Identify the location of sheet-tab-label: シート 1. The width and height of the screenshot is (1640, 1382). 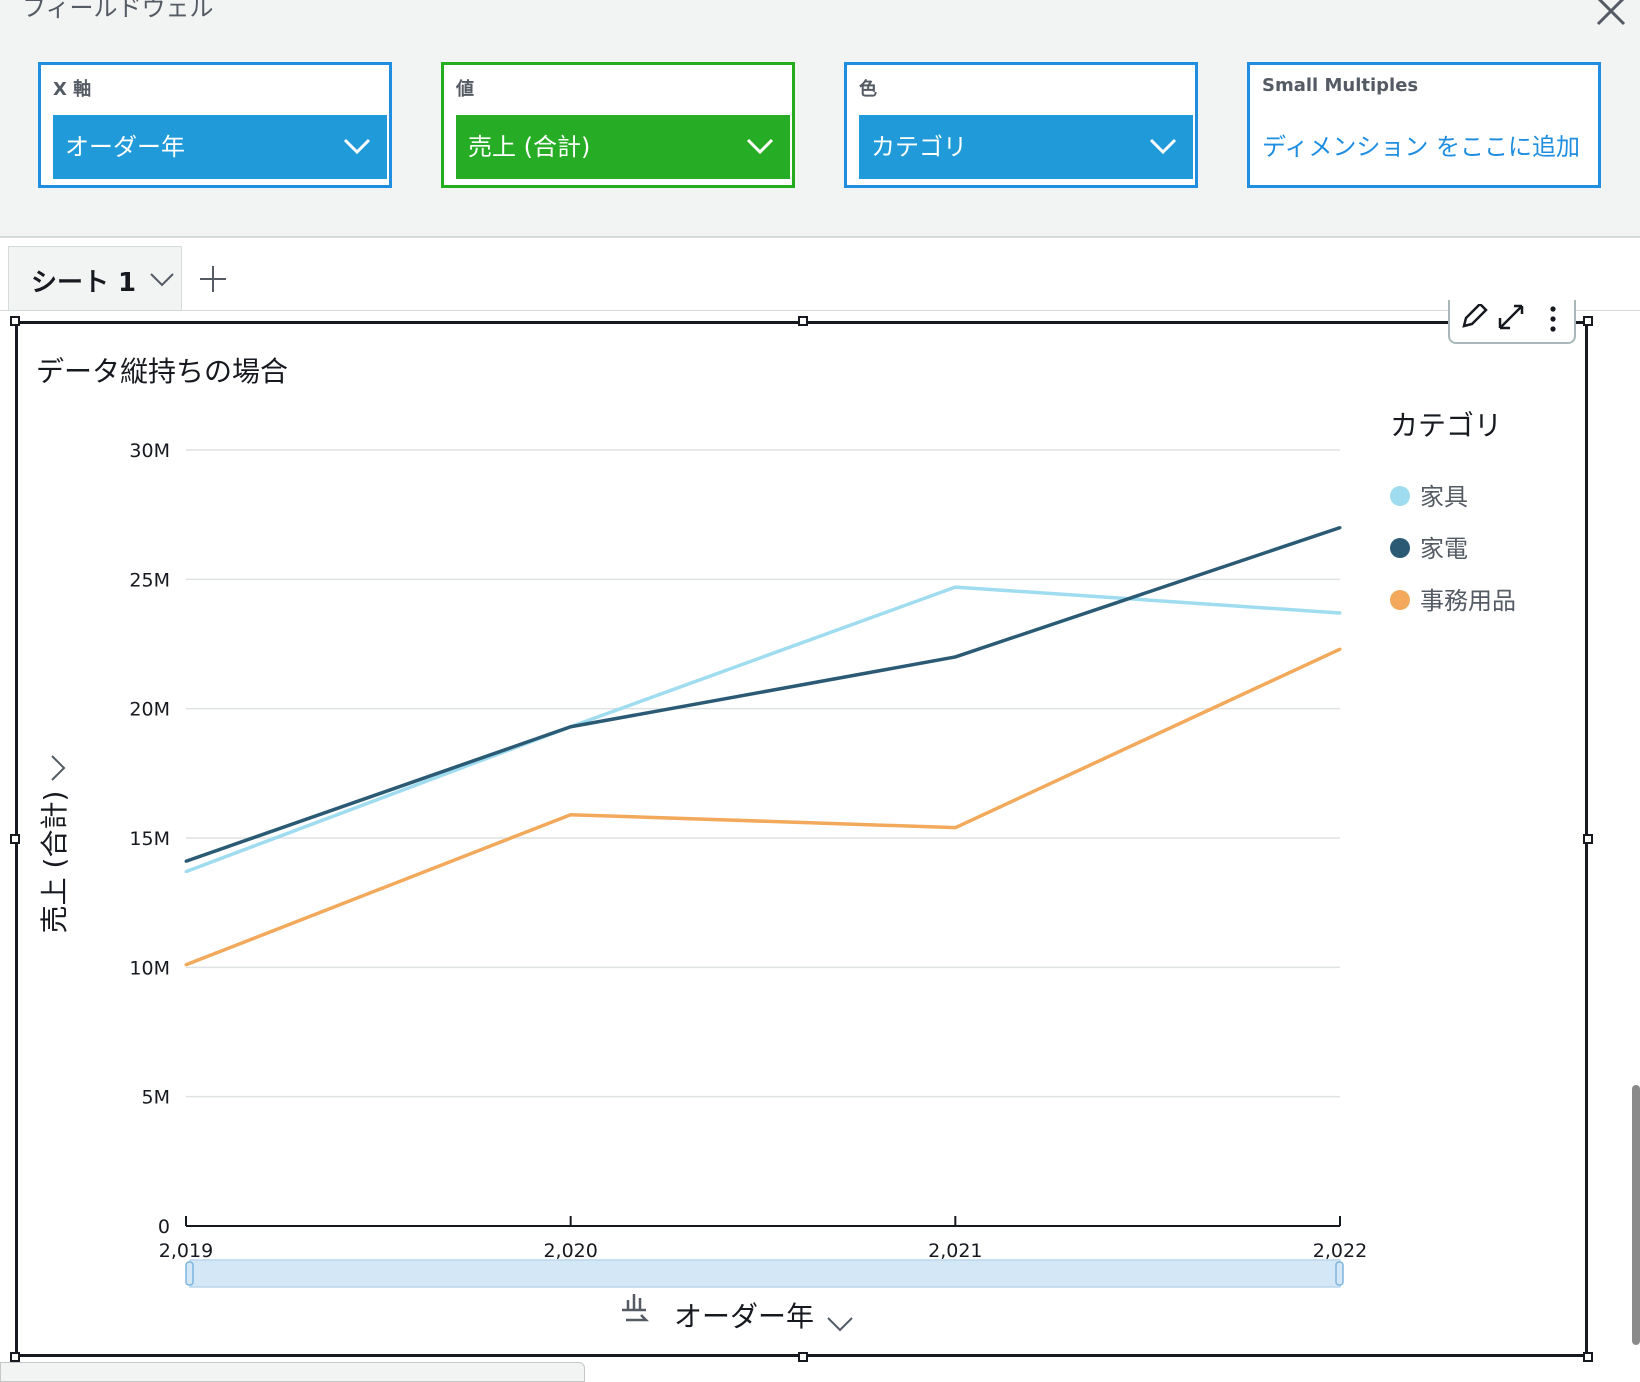
(84, 283).